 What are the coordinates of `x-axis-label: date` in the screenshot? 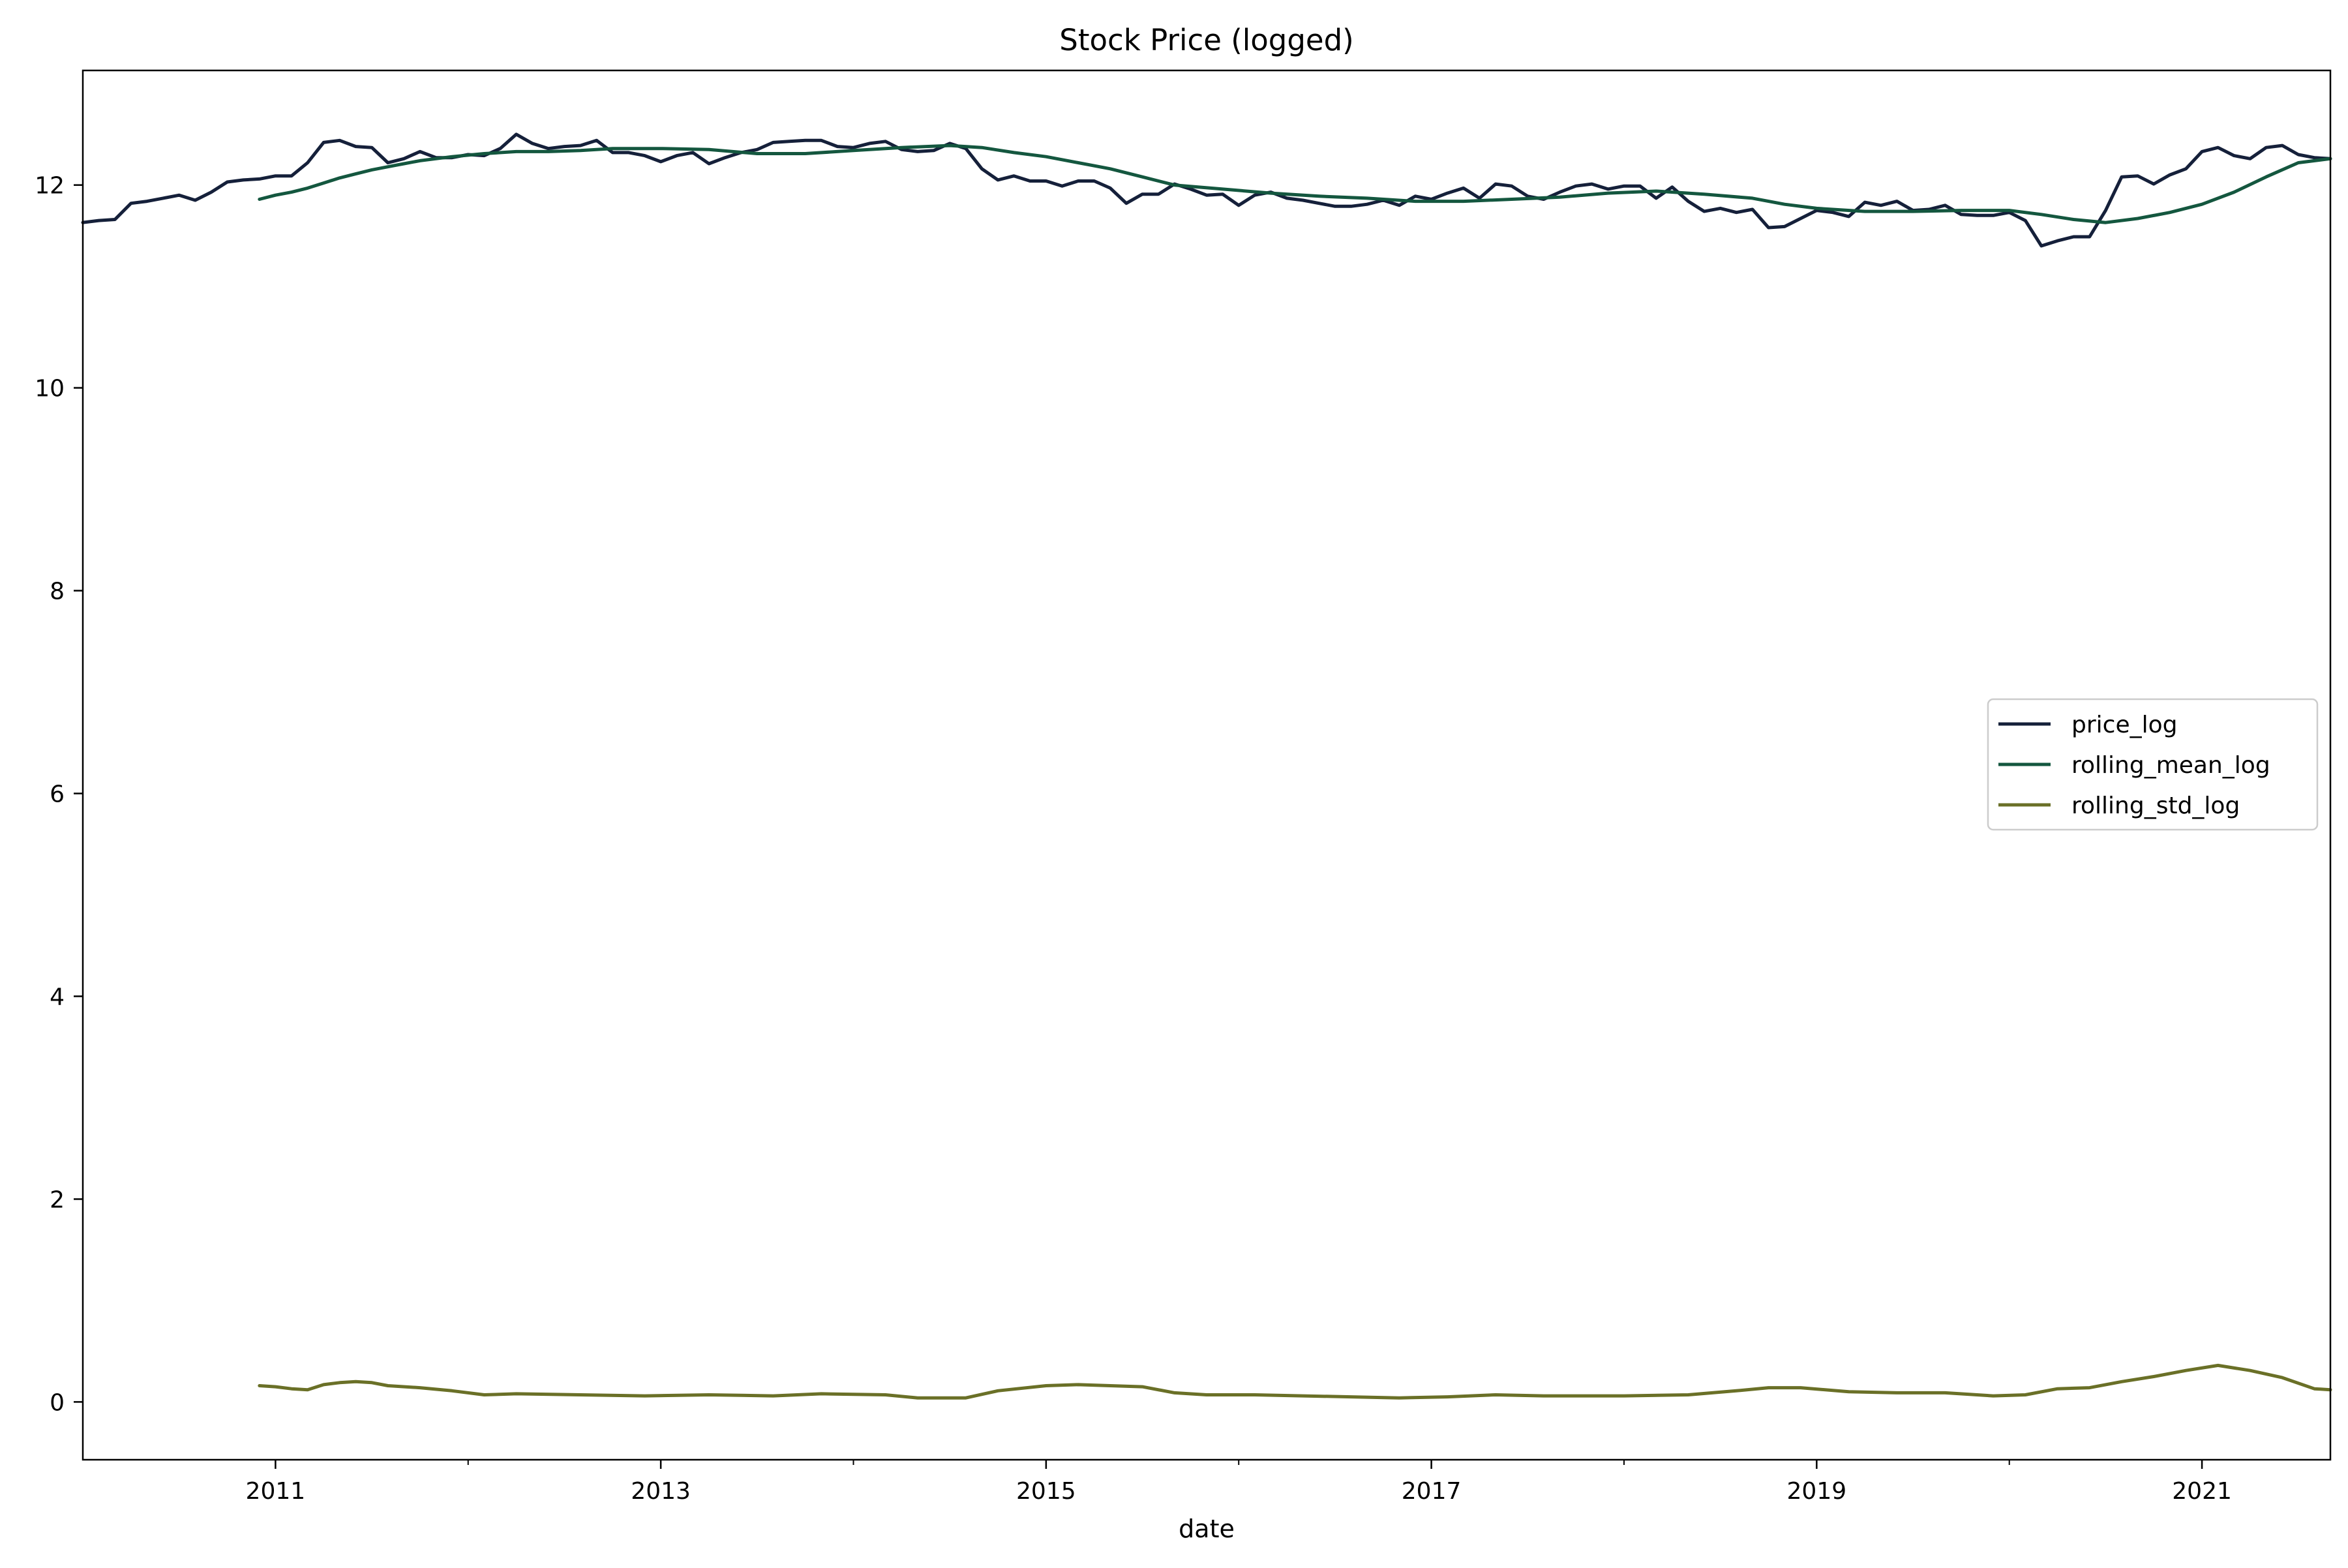 It's located at (1207, 1529).